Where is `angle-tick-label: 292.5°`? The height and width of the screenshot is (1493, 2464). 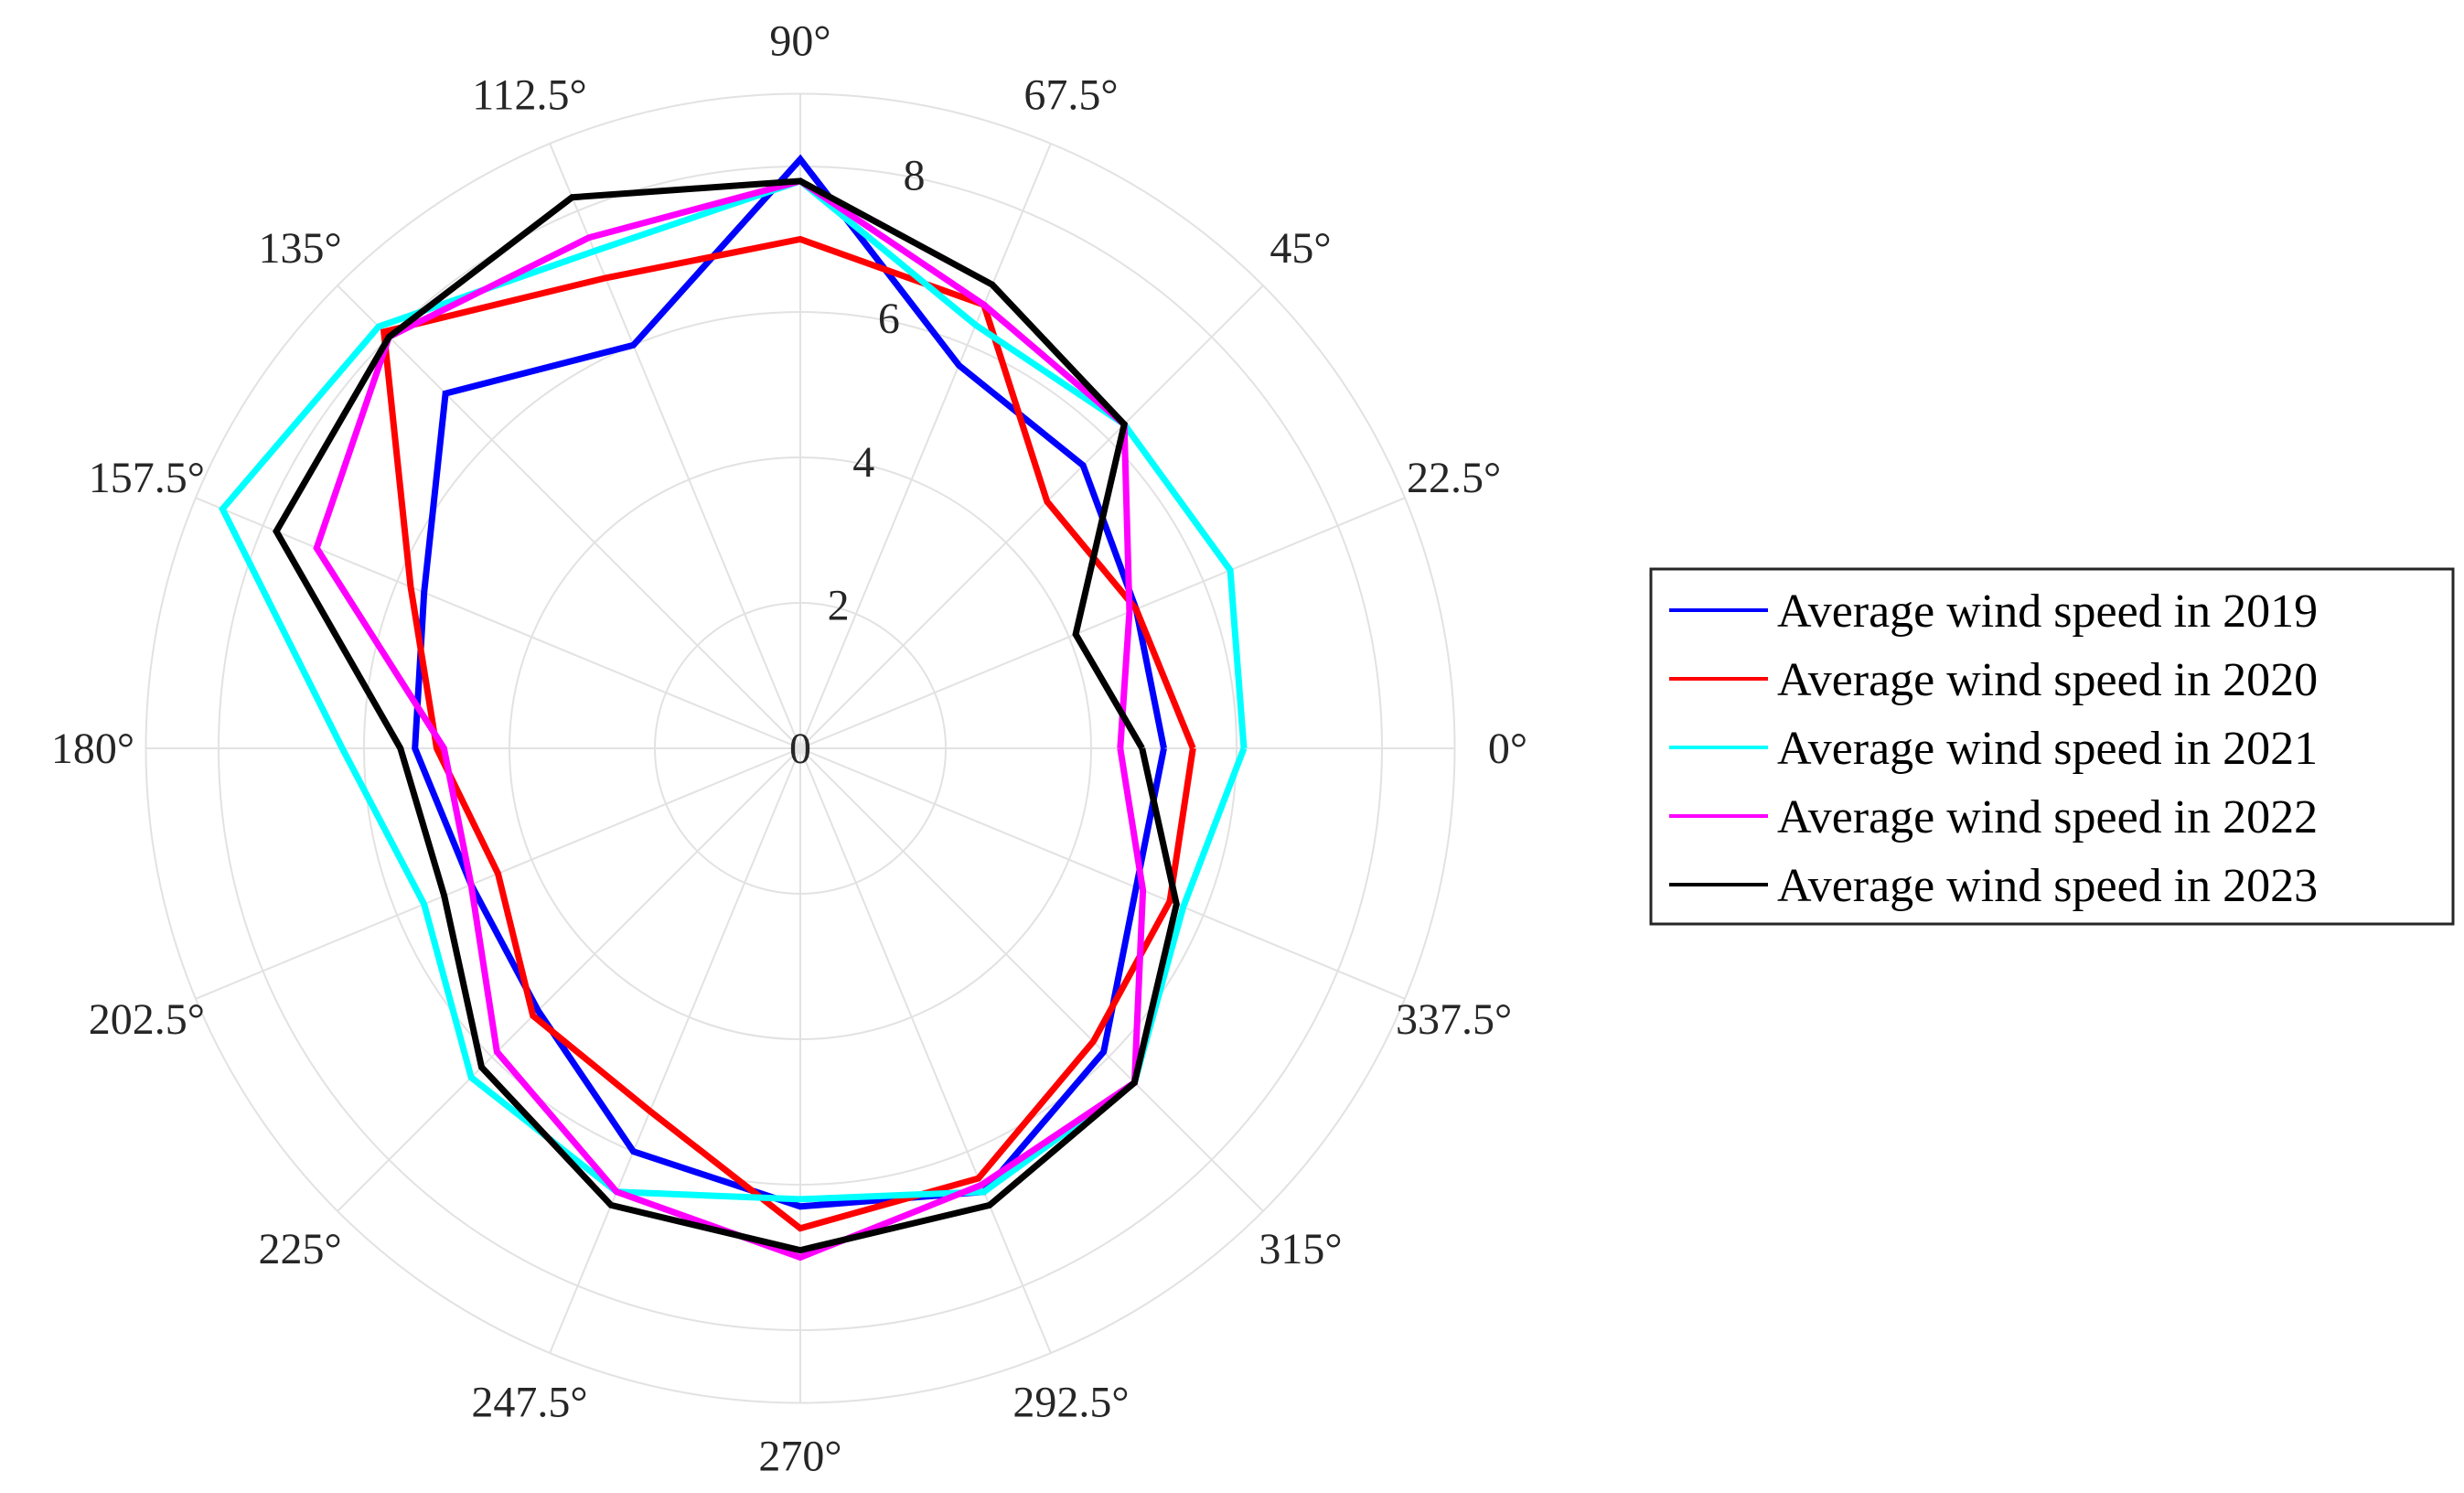
angle-tick-label: 292.5° is located at coordinates (1071, 1403).